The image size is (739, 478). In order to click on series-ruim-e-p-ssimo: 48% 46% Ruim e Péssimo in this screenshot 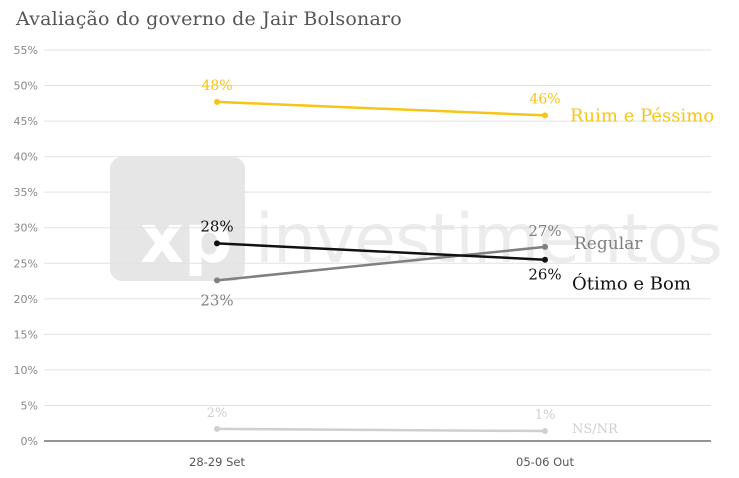, I will do `click(457, 102)`.